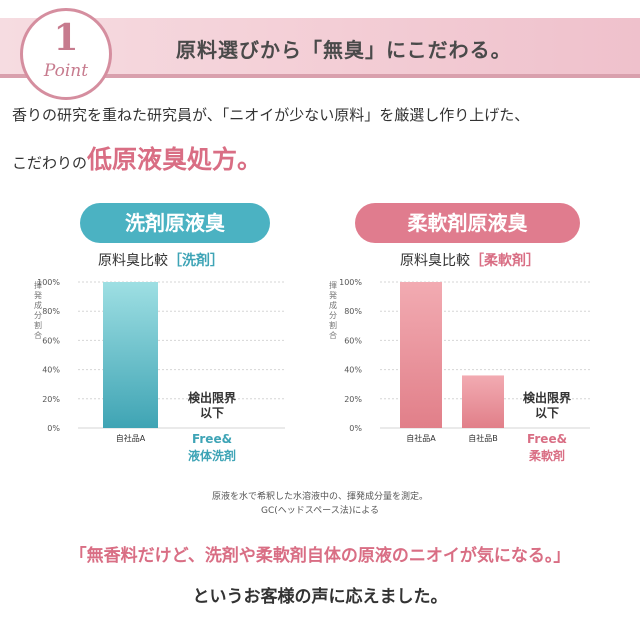 The width and height of the screenshot is (640, 640). I want to click on header-underline, so click(320, 76).